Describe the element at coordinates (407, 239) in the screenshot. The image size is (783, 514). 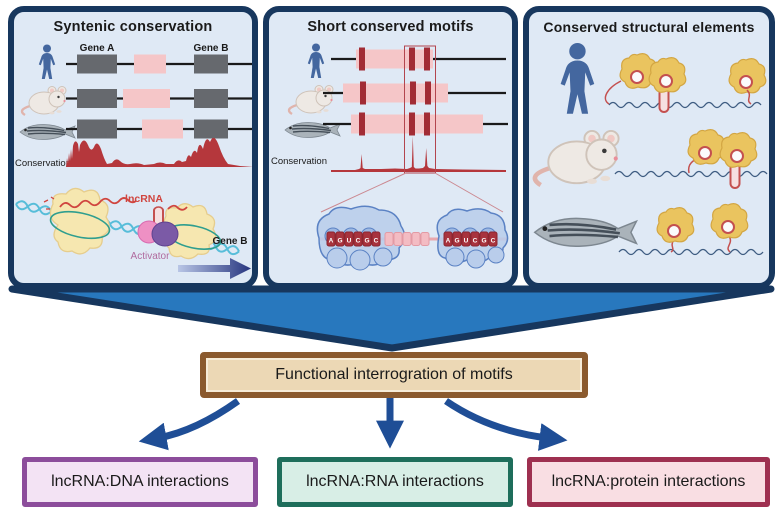
I see `spacer-nucleotides` at that location.